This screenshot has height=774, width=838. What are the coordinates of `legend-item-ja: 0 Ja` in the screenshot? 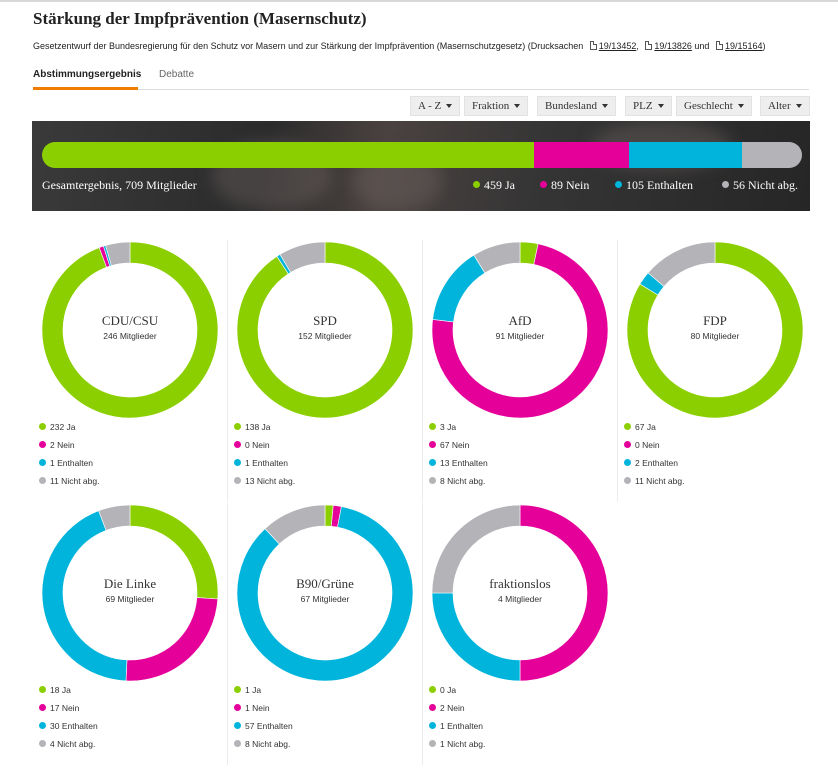 It's located at (457, 693).